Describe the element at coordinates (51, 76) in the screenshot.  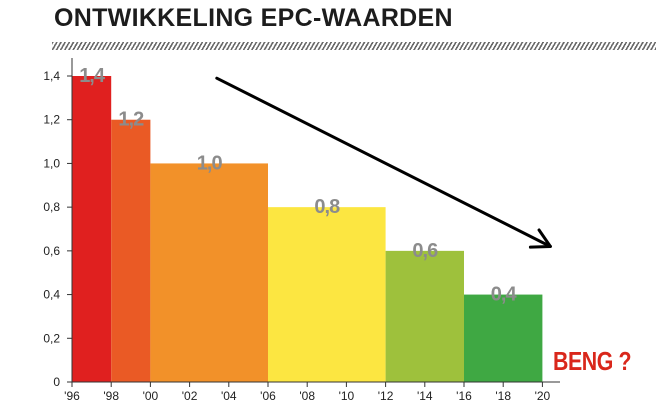
I see `y-tick-label-7: 1,4` at that location.